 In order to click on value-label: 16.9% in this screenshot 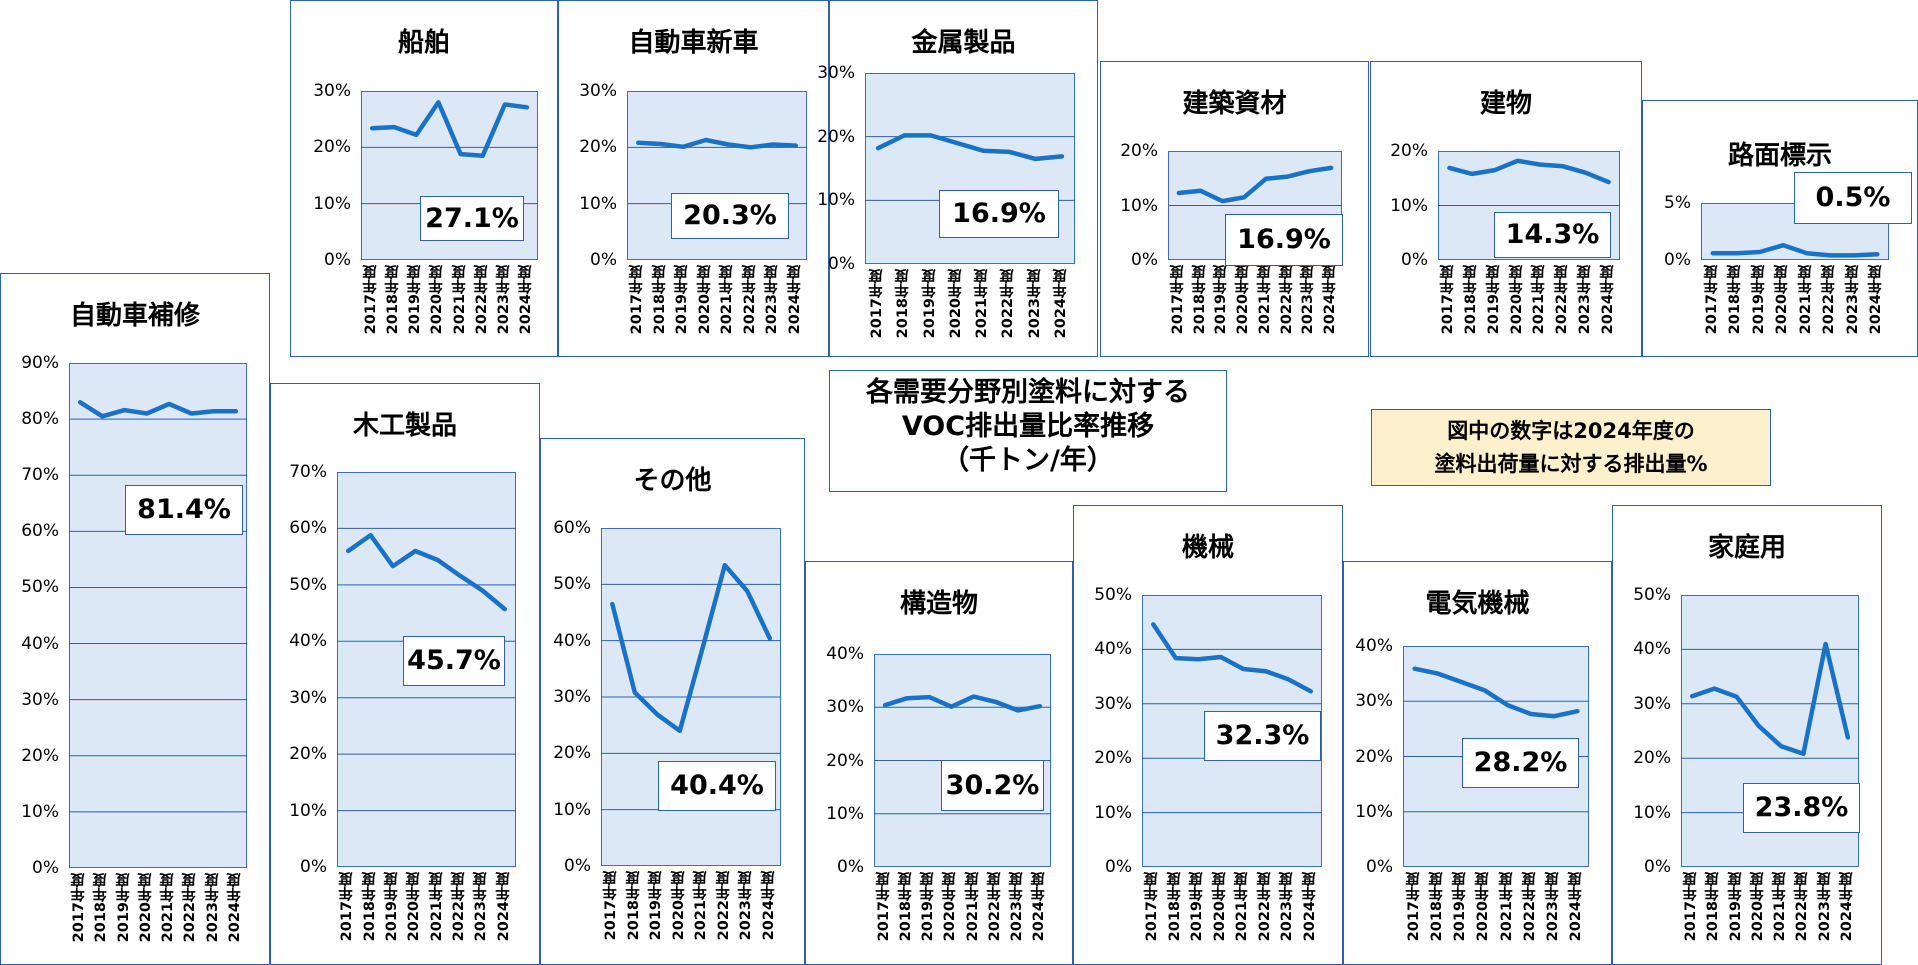, I will do `click(999, 214)`.